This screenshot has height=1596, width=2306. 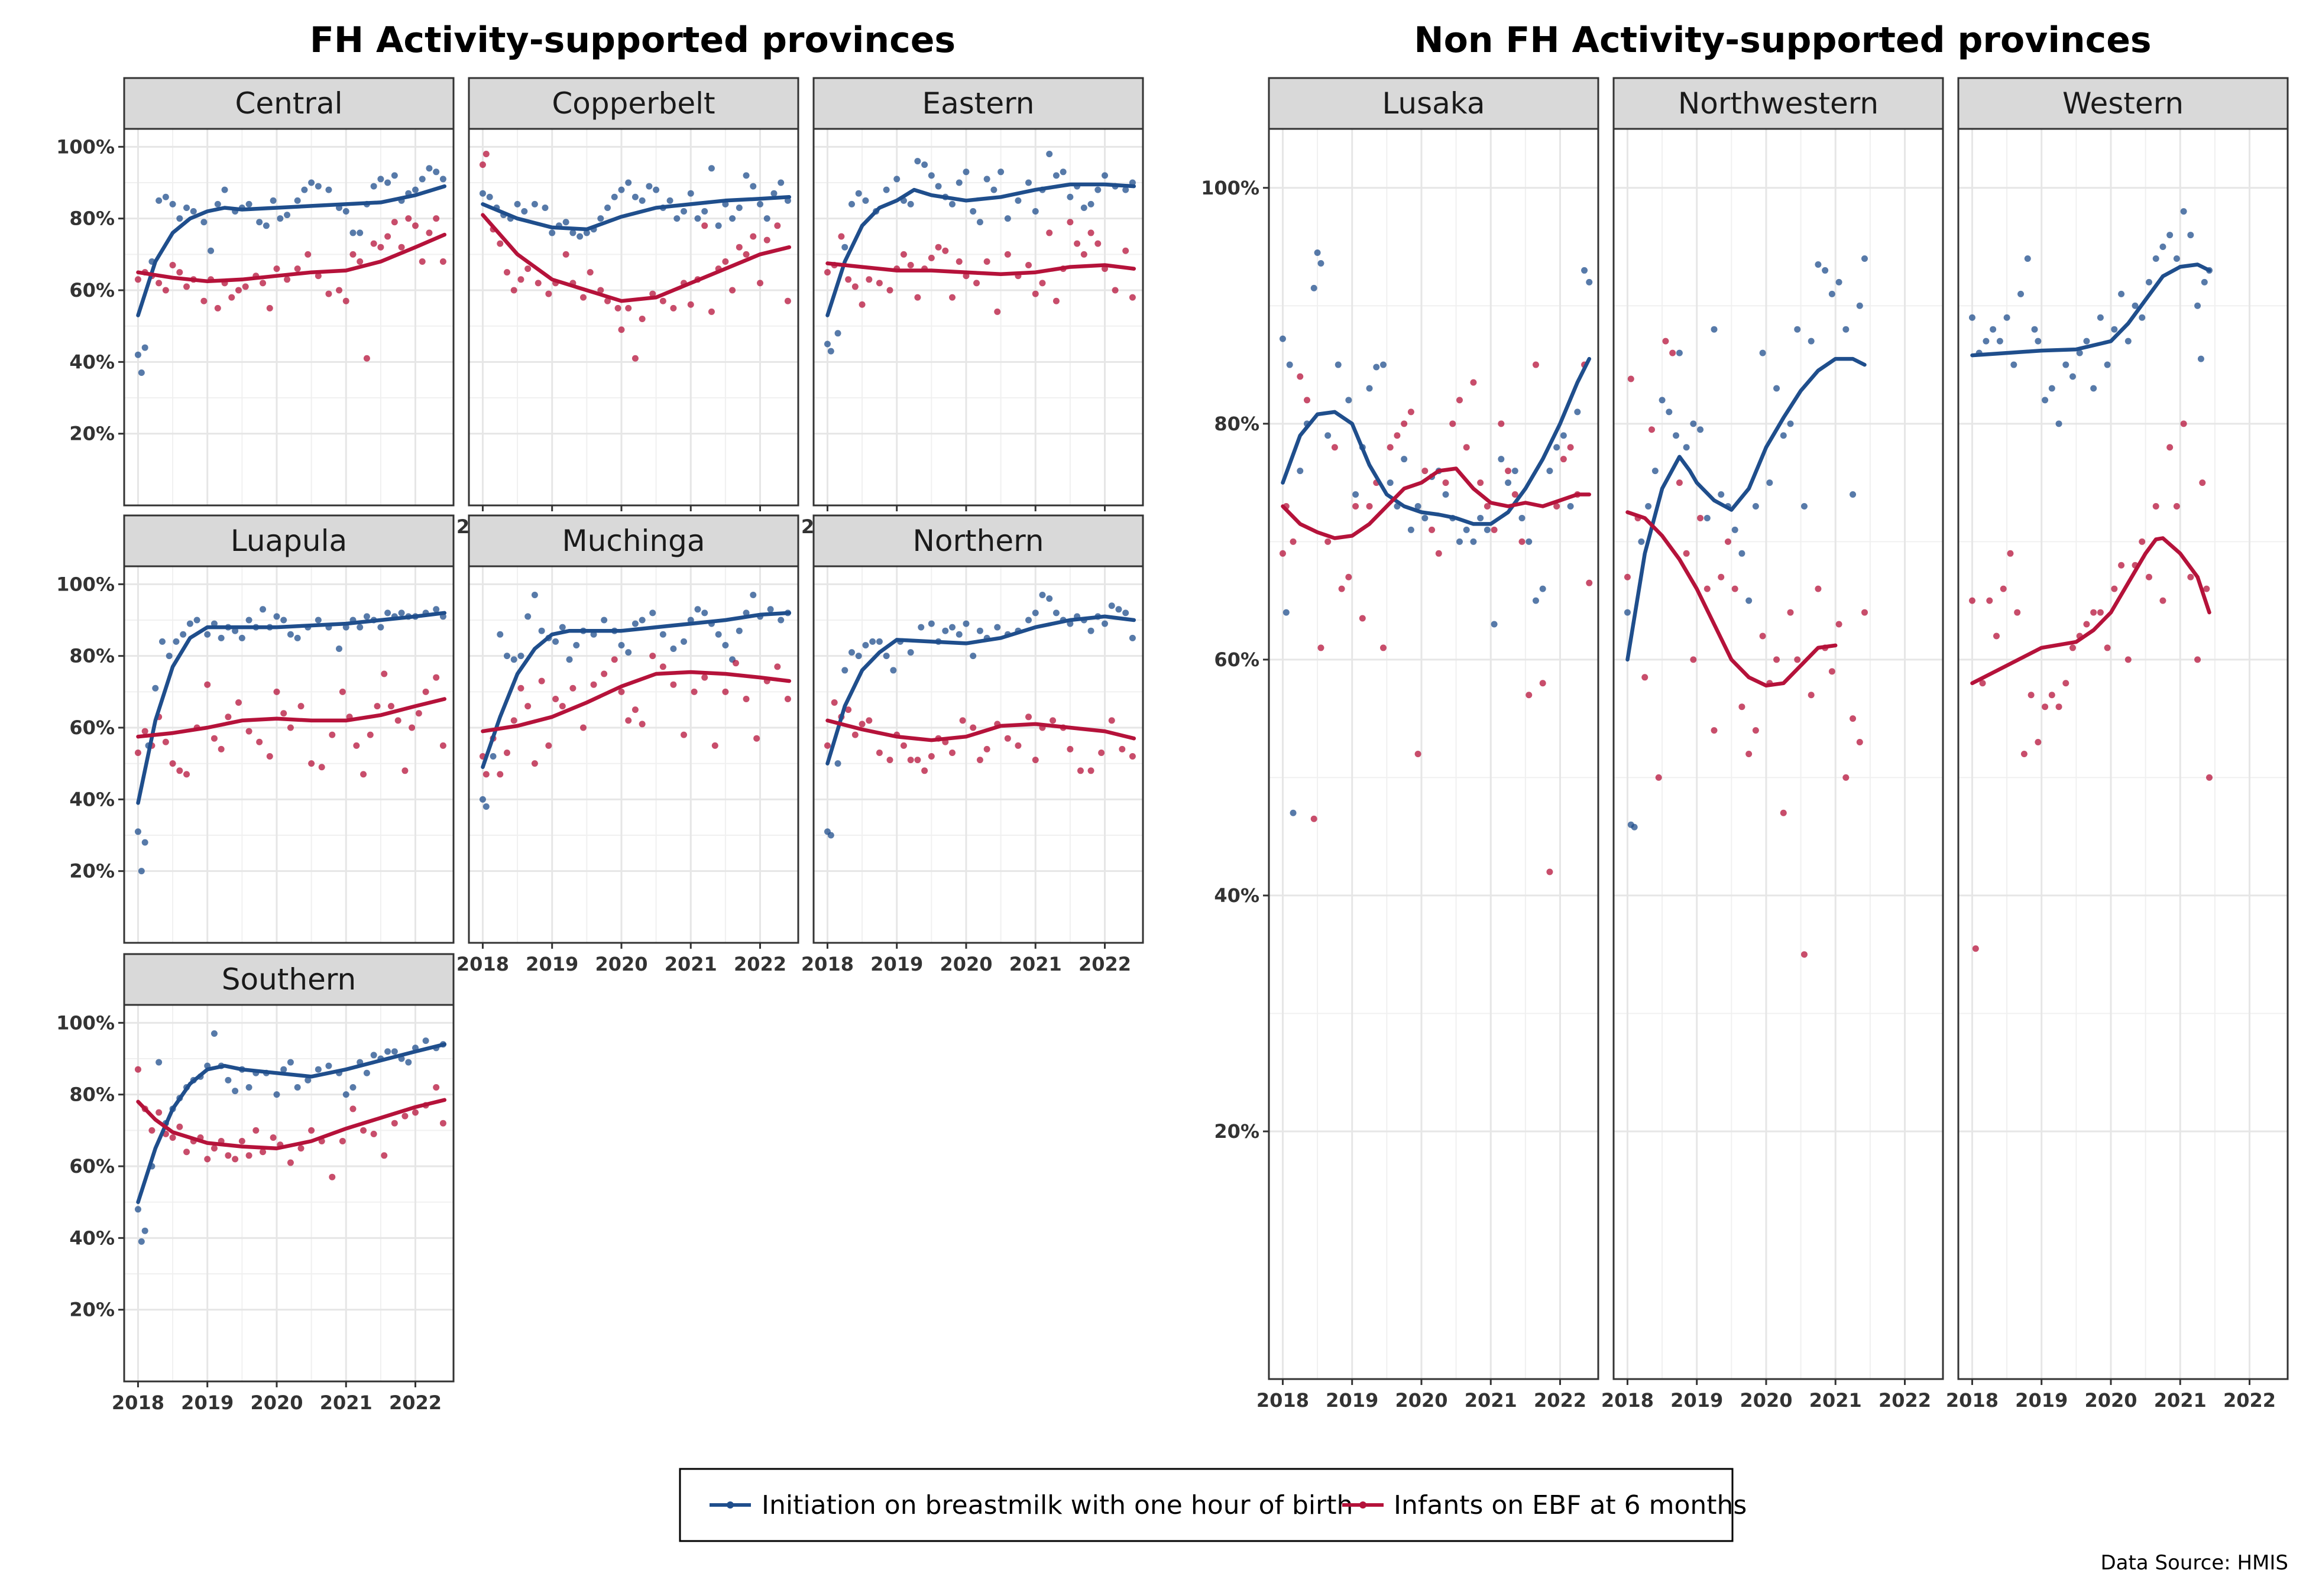 What do you see at coordinates (1766, 1400) in the screenshot?
I see `x-tick-label: 2020` at bounding box center [1766, 1400].